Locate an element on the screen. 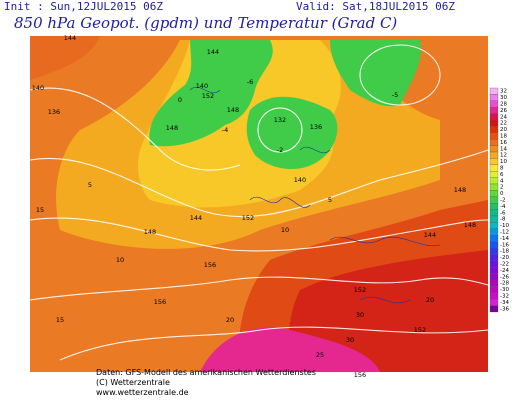  colorbar-label: -28 is located at coordinates (504, 284).